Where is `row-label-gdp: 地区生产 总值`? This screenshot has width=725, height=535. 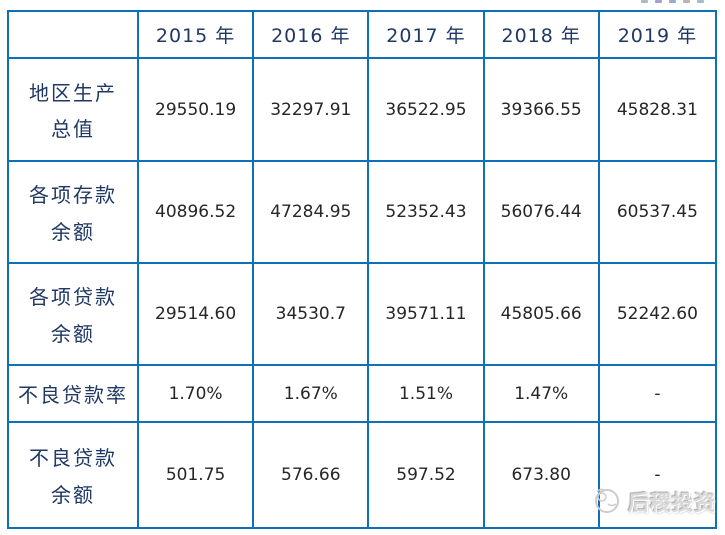
row-label-gdp: 地区生产 总值 is located at coordinates (74, 110).